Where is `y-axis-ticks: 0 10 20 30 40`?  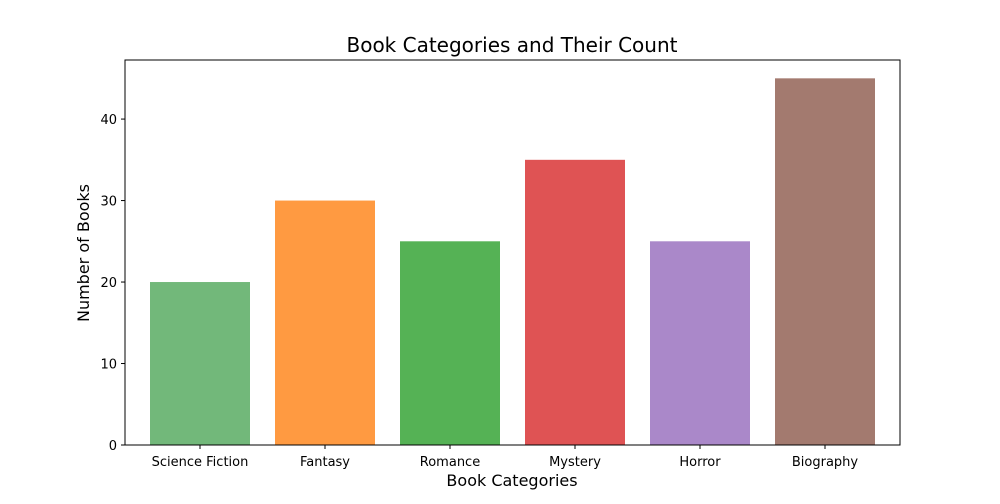 y-axis-ticks: 0 10 20 30 40 is located at coordinates (112, 283).